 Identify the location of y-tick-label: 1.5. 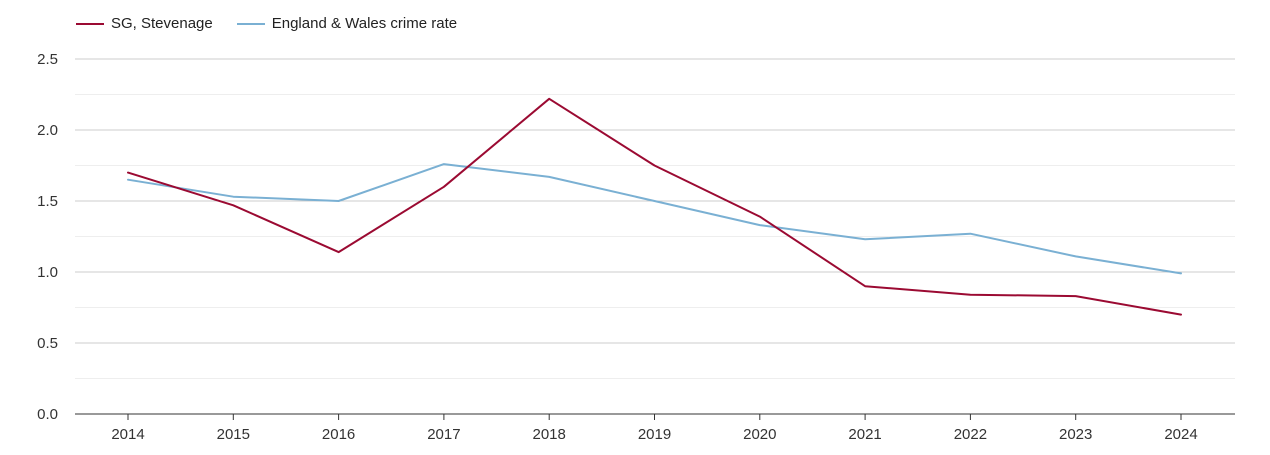
(47, 201).